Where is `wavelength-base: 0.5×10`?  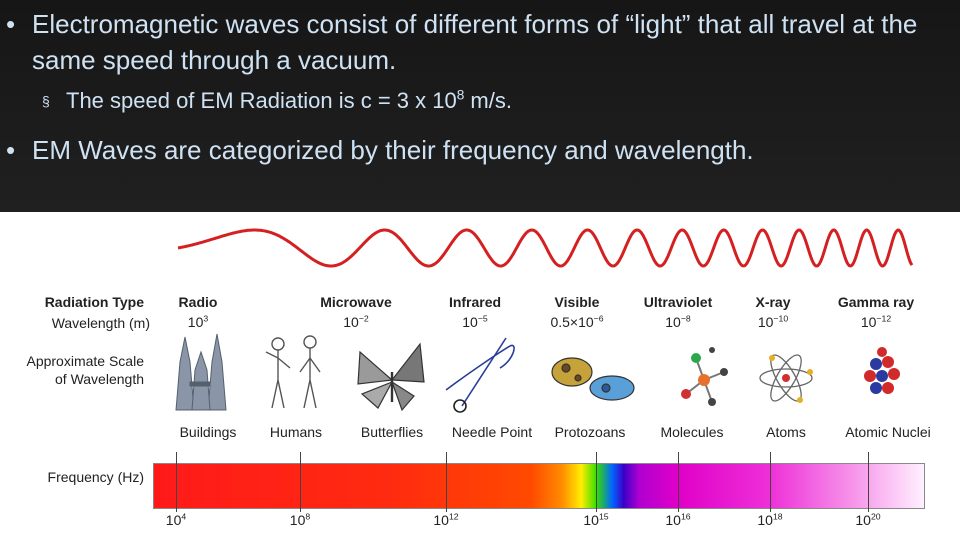 wavelength-base: 0.5×10 is located at coordinates (572, 322).